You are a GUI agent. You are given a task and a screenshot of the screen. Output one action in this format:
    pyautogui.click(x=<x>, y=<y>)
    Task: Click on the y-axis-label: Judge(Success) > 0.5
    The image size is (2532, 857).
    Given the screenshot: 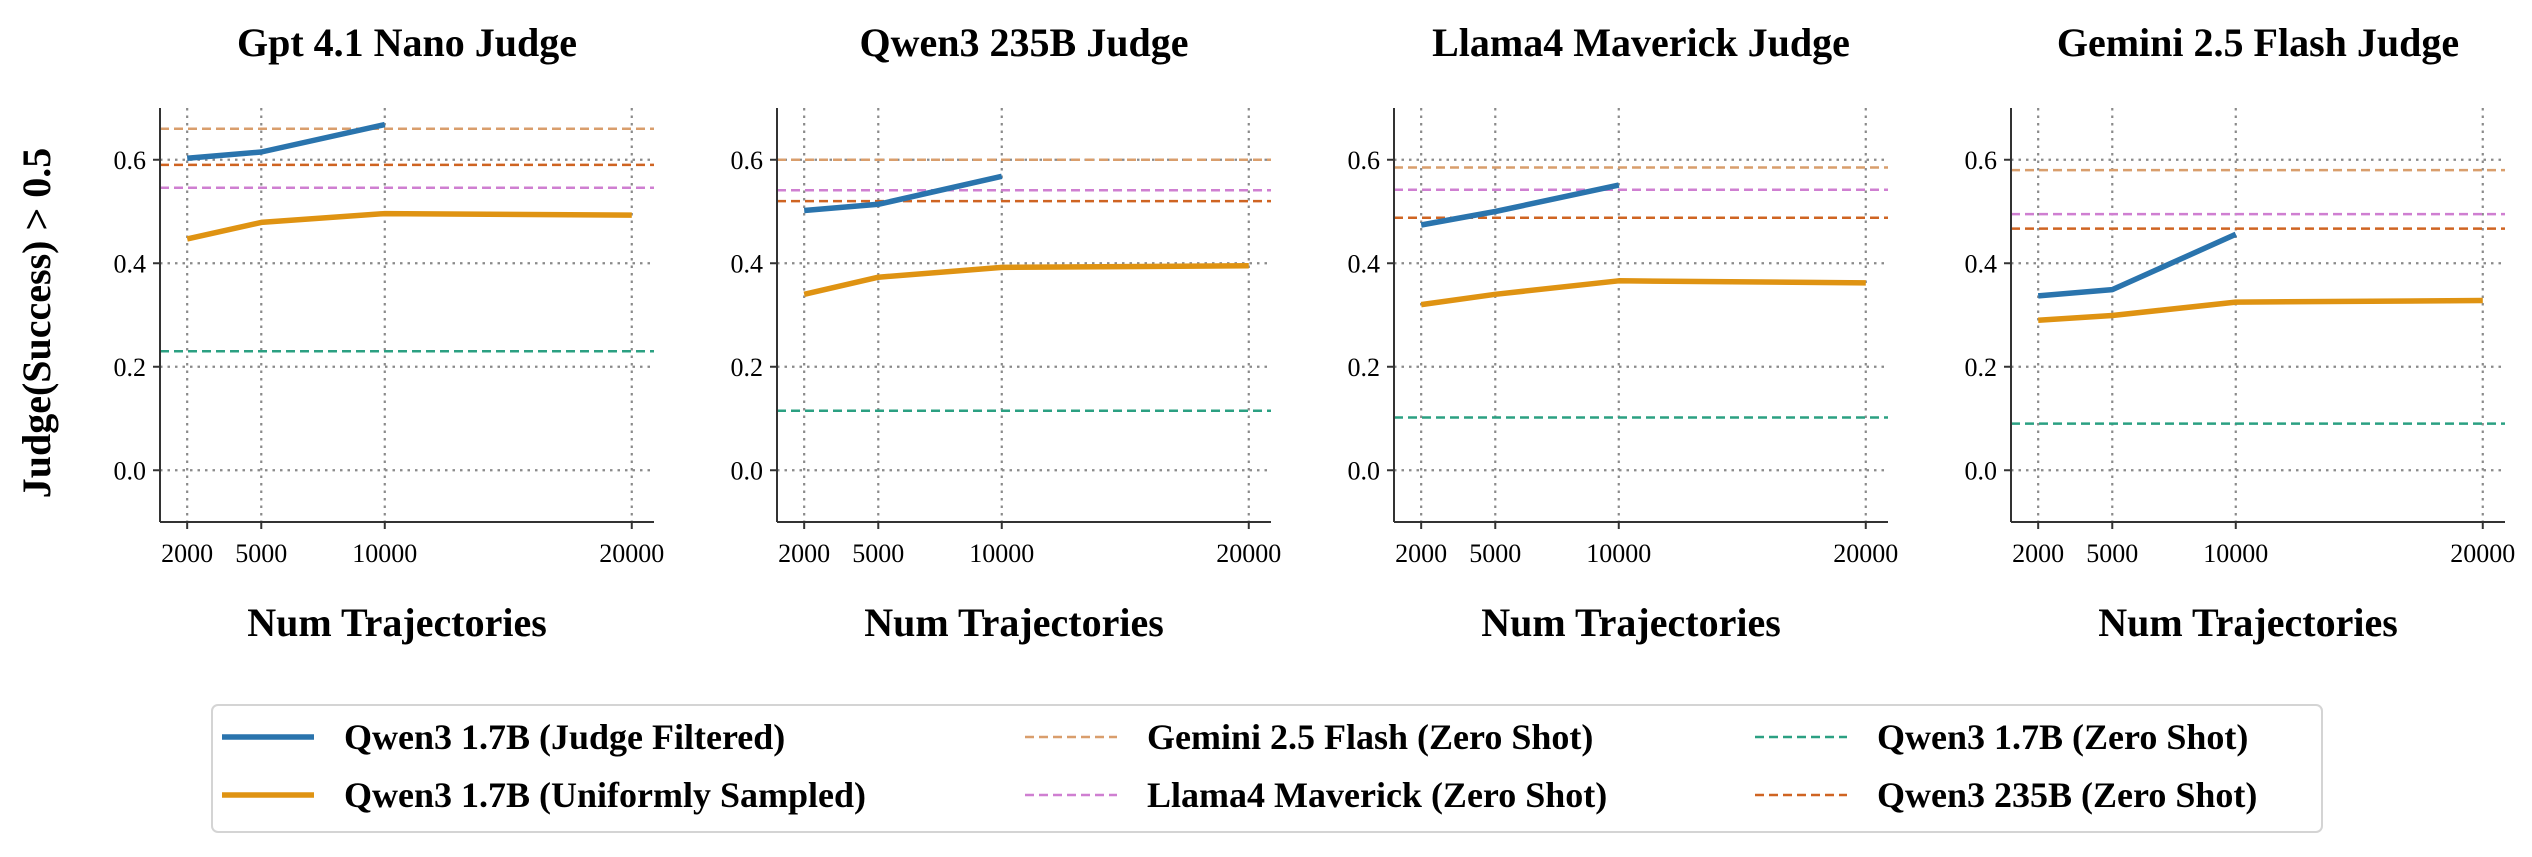 What is the action you would take?
    pyautogui.click(x=36, y=323)
    